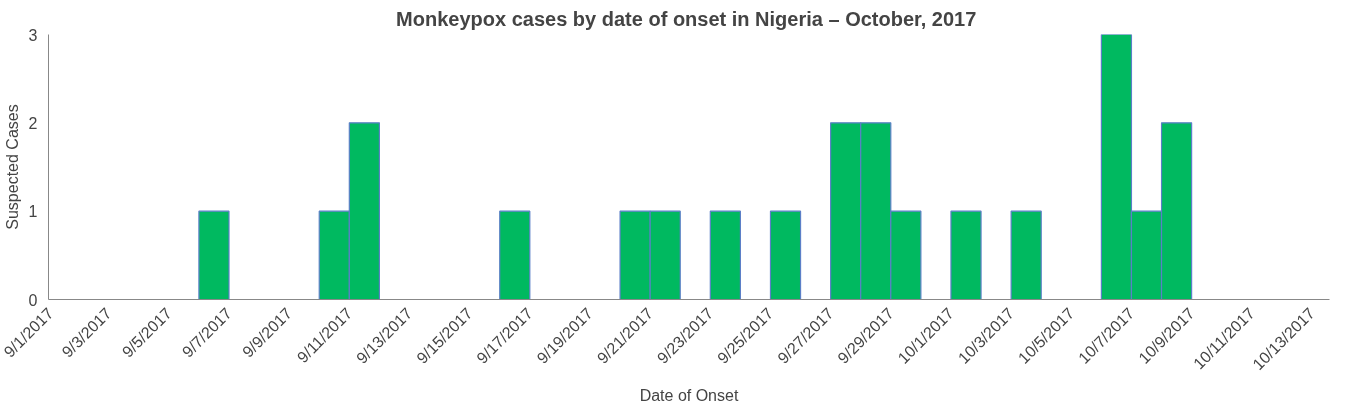  What do you see at coordinates (33, 35) in the screenshot?
I see `y-tick-label: 3` at bounding box center [33, 35].